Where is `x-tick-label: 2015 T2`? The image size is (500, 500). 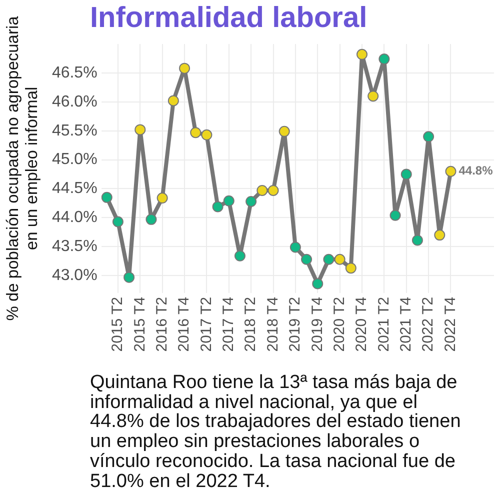 x-tick-label: 2015 T2 is located at coordinates (117, 324).